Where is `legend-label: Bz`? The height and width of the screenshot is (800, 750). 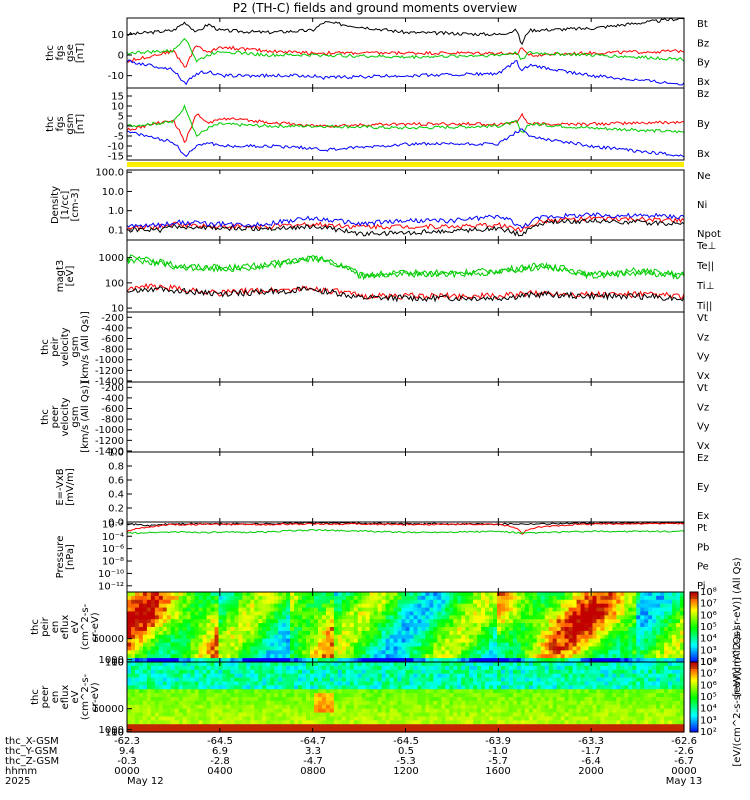
legend-label: Bz is located at coordinates (703, 94).